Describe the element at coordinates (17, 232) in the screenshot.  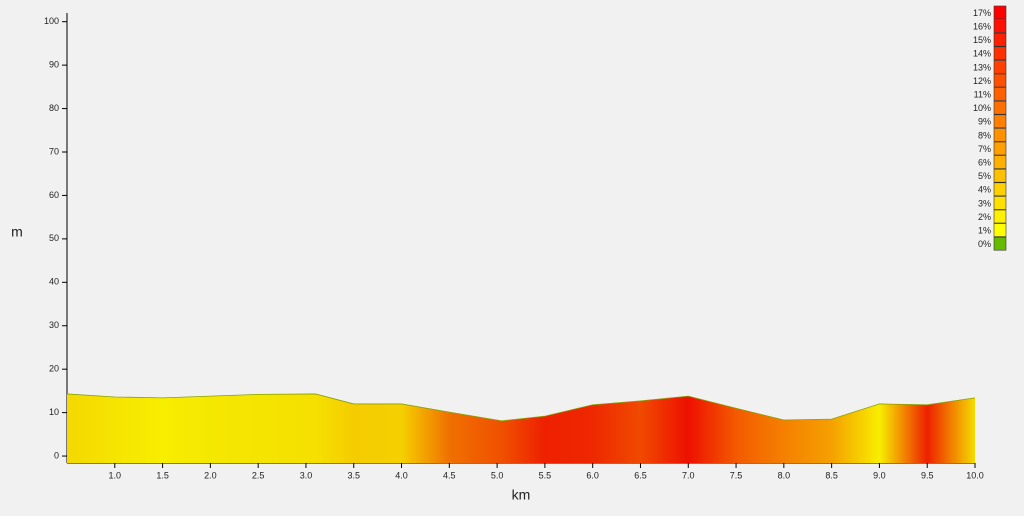
I see `y-axis-label: m` at that location.